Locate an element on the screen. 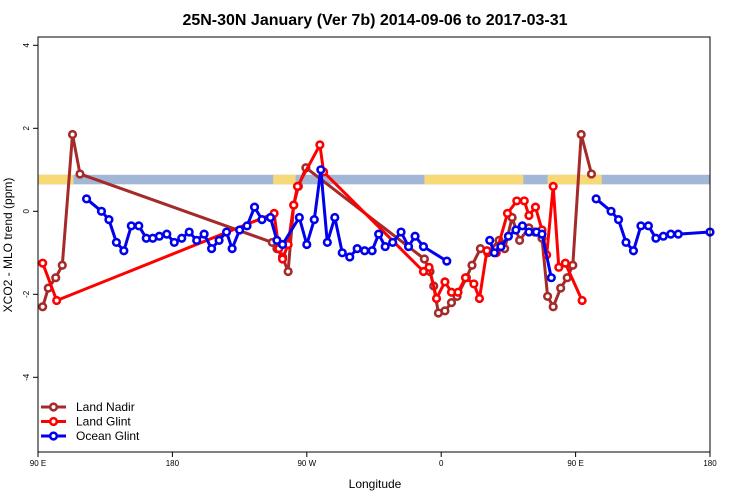 The width and height of the screenshot is (750, 500). y-axis: 4 2 0 -2 -4 is located at coordinates (30, 212).